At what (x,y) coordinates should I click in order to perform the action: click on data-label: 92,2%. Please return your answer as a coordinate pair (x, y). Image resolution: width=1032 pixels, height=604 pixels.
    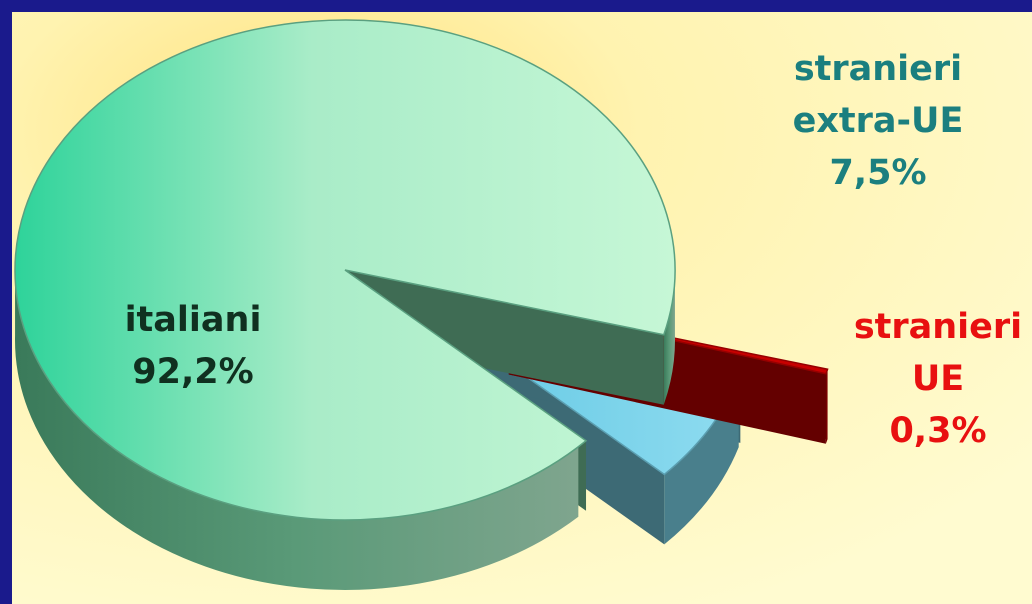
    Looking at the image, I should click on (192, 372).